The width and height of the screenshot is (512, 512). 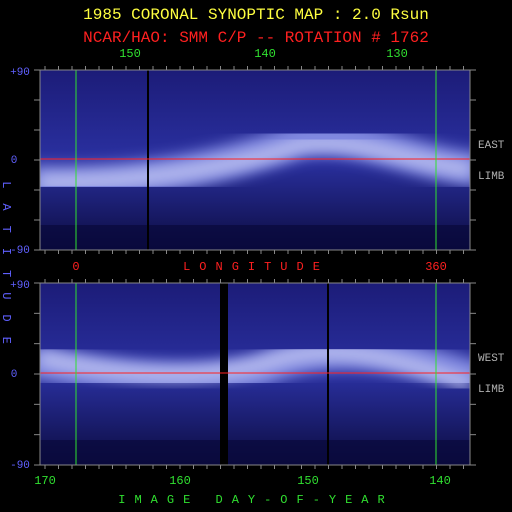 I want to click on side-label: EAST, so click(x=491, y=146).